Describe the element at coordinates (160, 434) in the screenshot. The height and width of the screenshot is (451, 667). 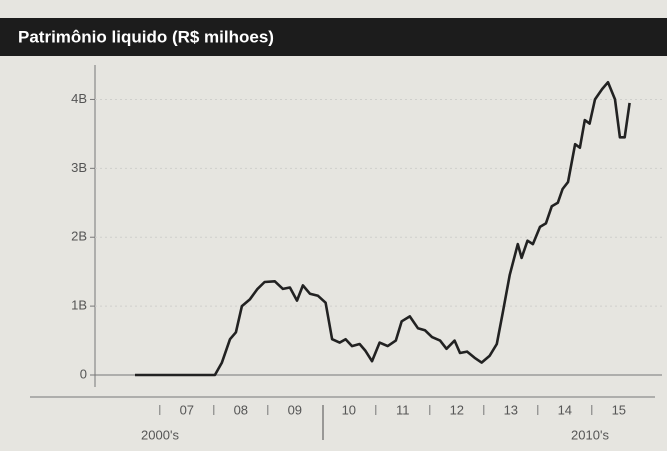
I see `decade-label: 2000's` at that location.